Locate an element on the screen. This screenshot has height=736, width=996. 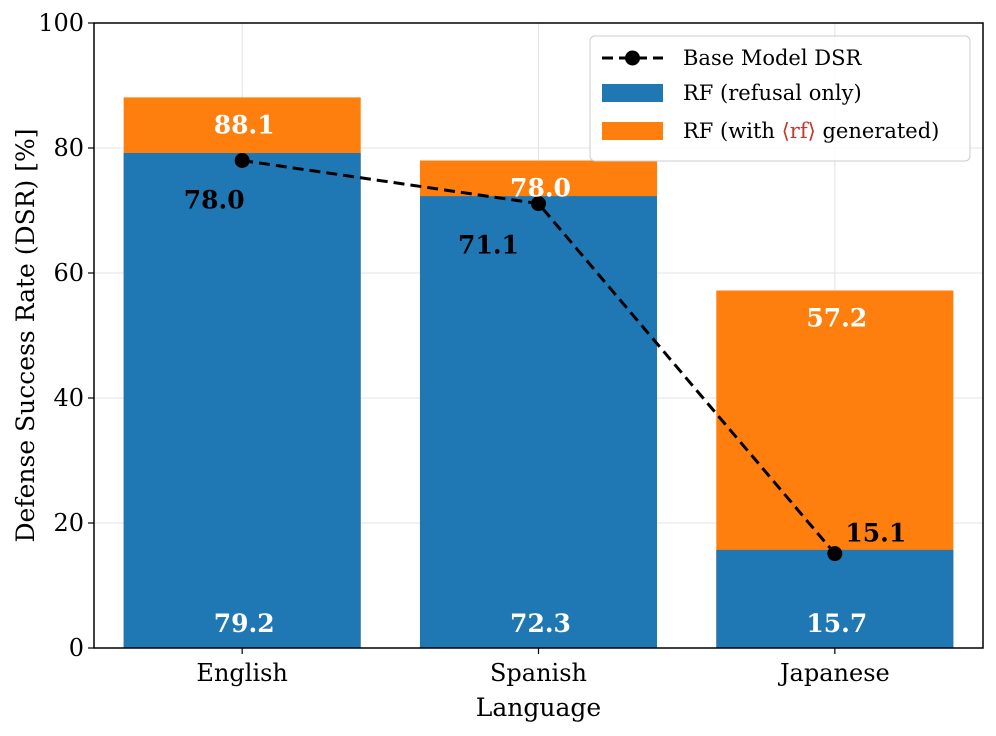
legend-label-prefix: RF (with is located at coordinates (732, 131).